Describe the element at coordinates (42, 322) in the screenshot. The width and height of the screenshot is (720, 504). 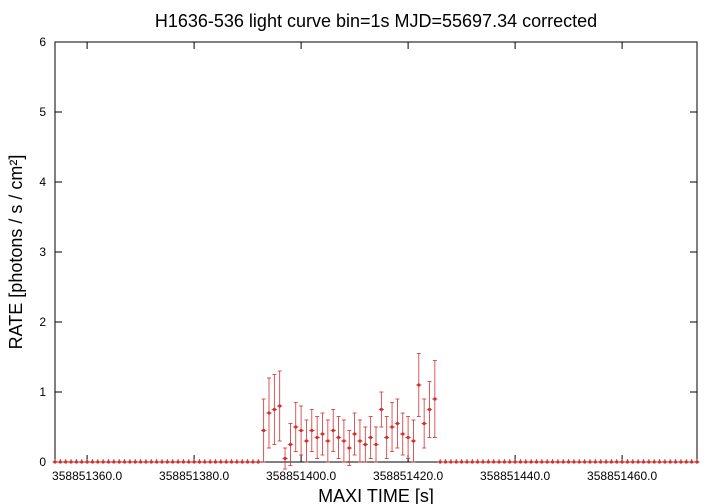
I see `y-tick-label: 2` at that location.